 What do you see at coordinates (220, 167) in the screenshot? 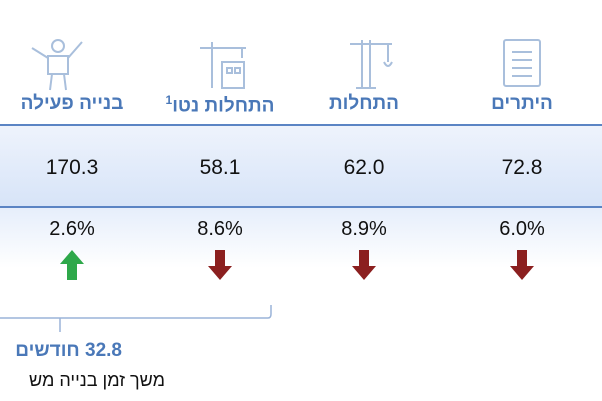
I see `value: 58.1` at bounding box center [220, 167].